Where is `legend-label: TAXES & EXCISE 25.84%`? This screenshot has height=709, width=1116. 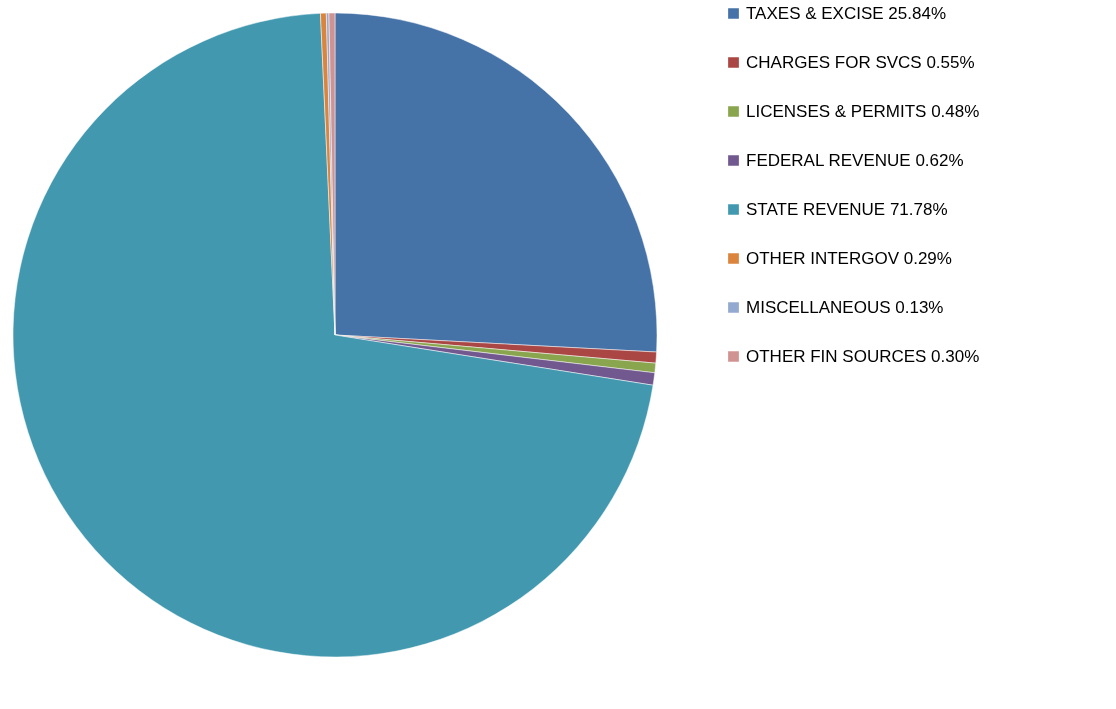
legend-label: TAXES & EXCISE 25.84% is located at coordinates (846, 13).